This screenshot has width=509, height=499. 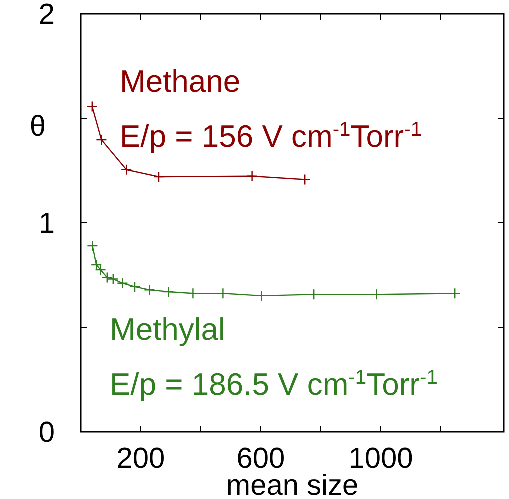 What do you see at coordinates (180, 81) in the screenshot?
I see `series-label: Methane` at bounding box center [180, 81].